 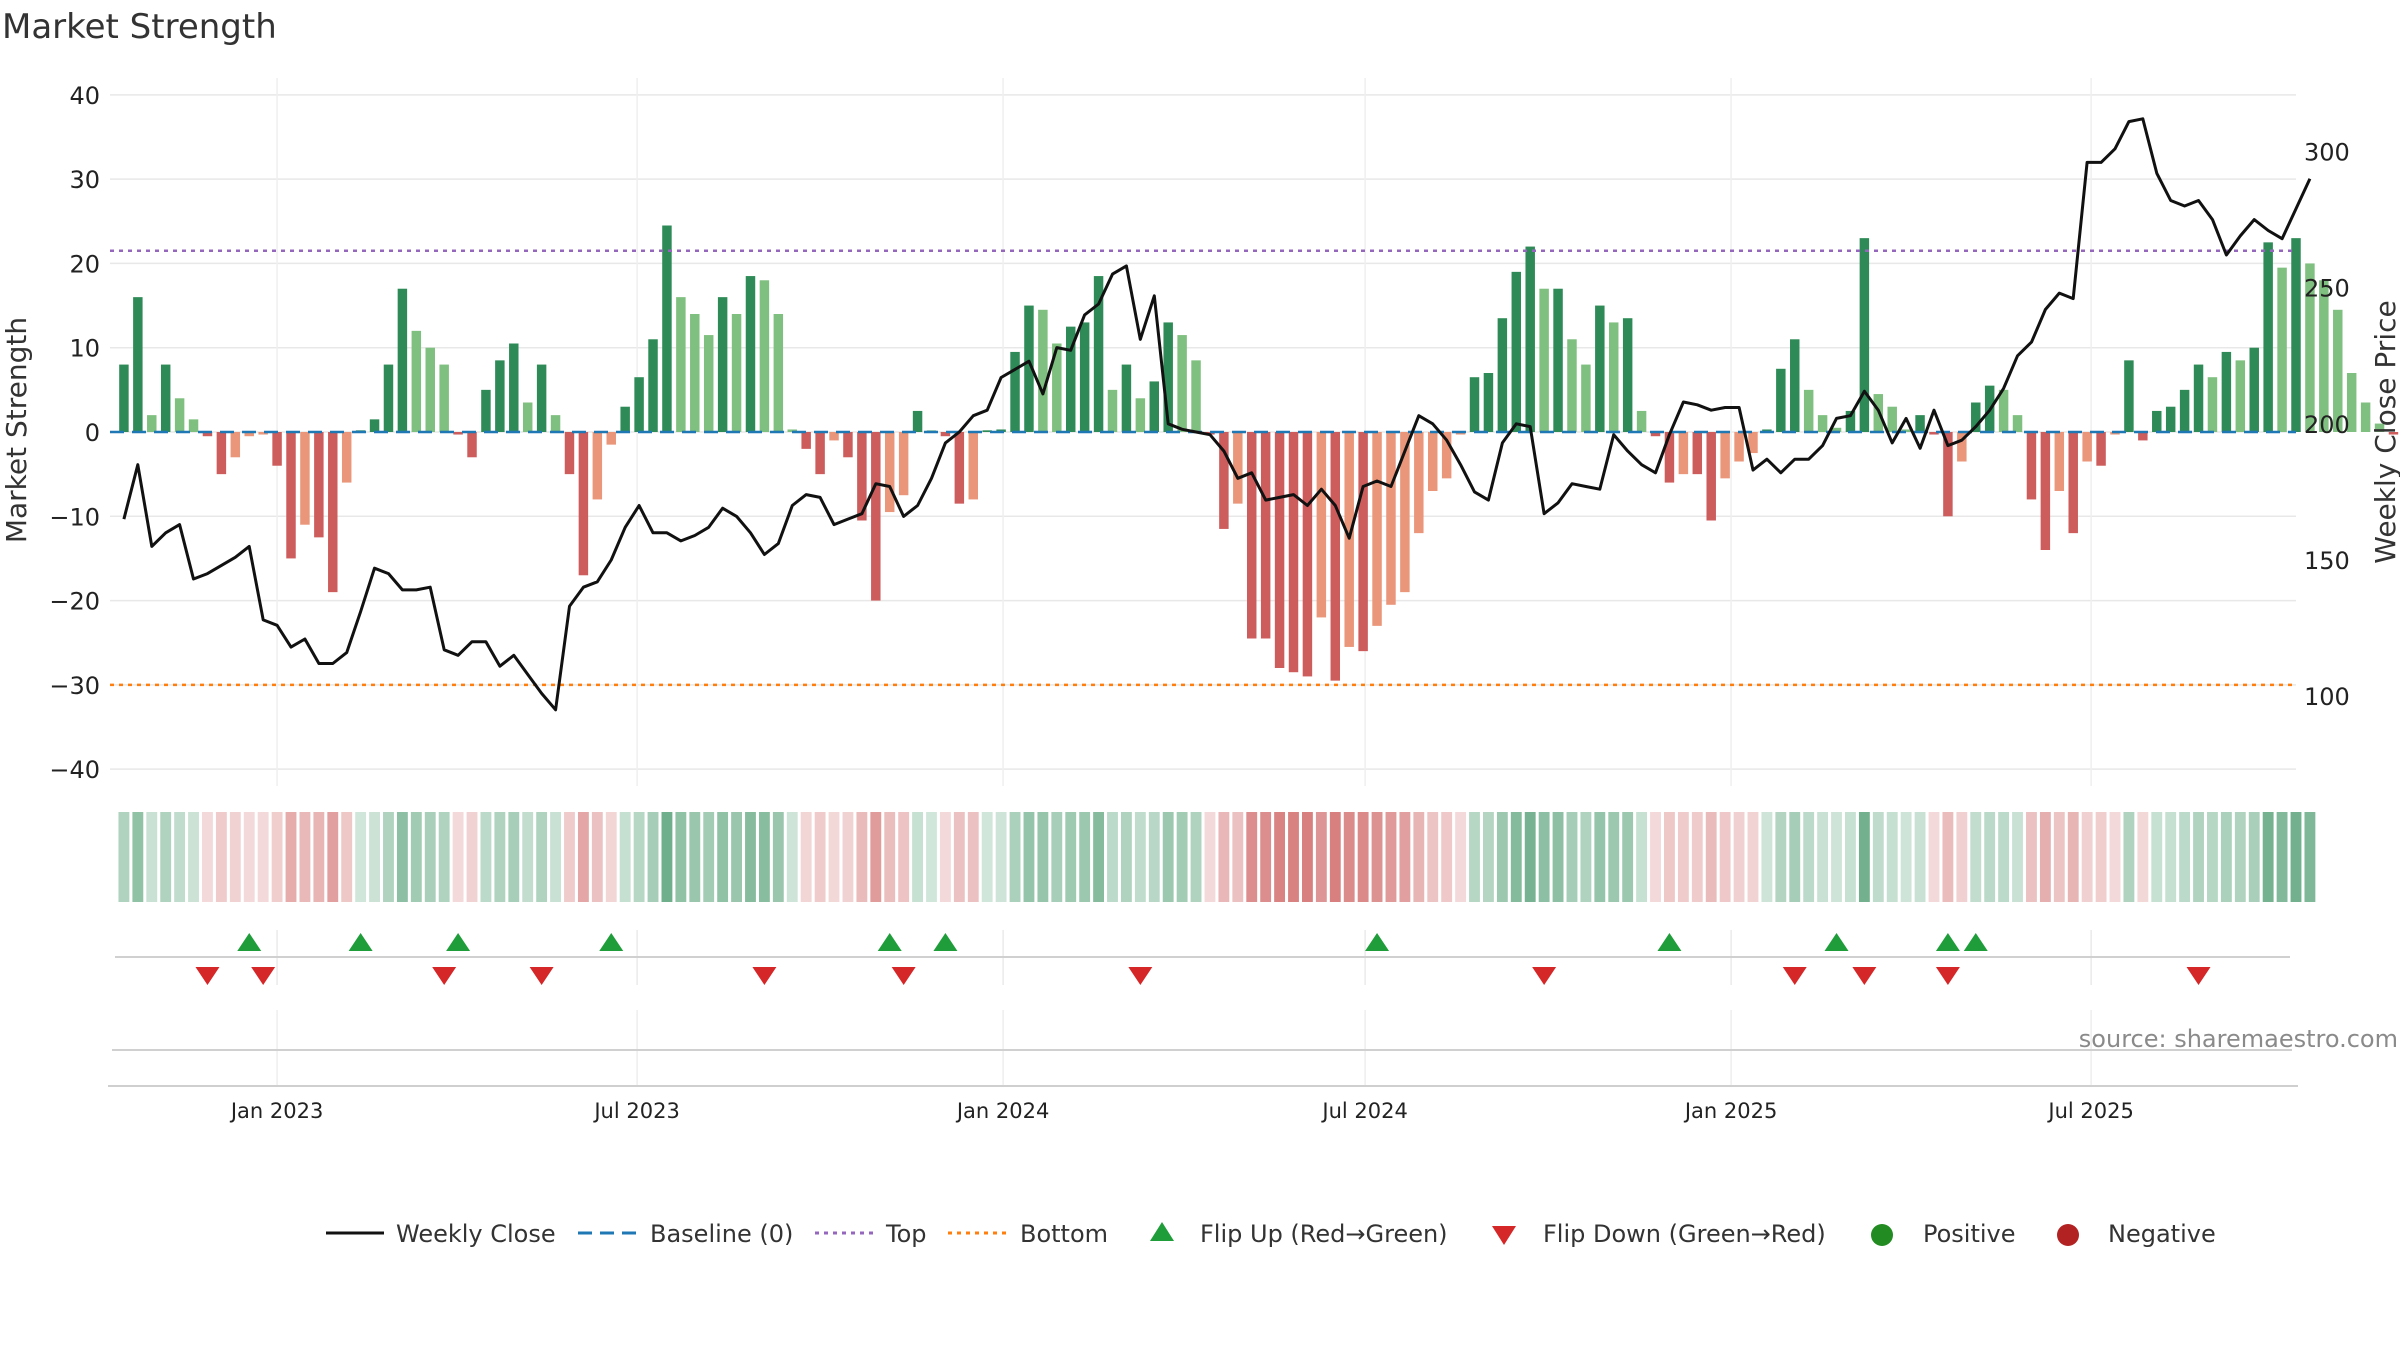 What do you see at coordinates (1217, 857) in the screenshot?
I see `strength-ribbon` at bounding box center [1217, 857].